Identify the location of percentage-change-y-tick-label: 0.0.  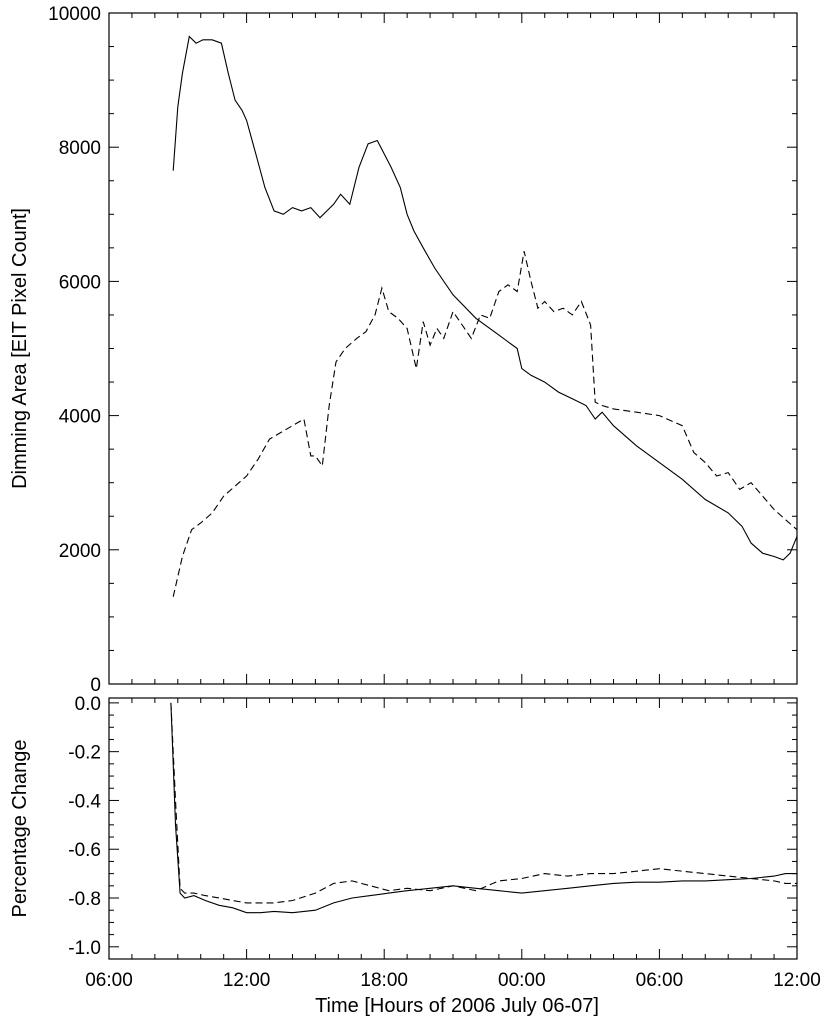
(88, 704).